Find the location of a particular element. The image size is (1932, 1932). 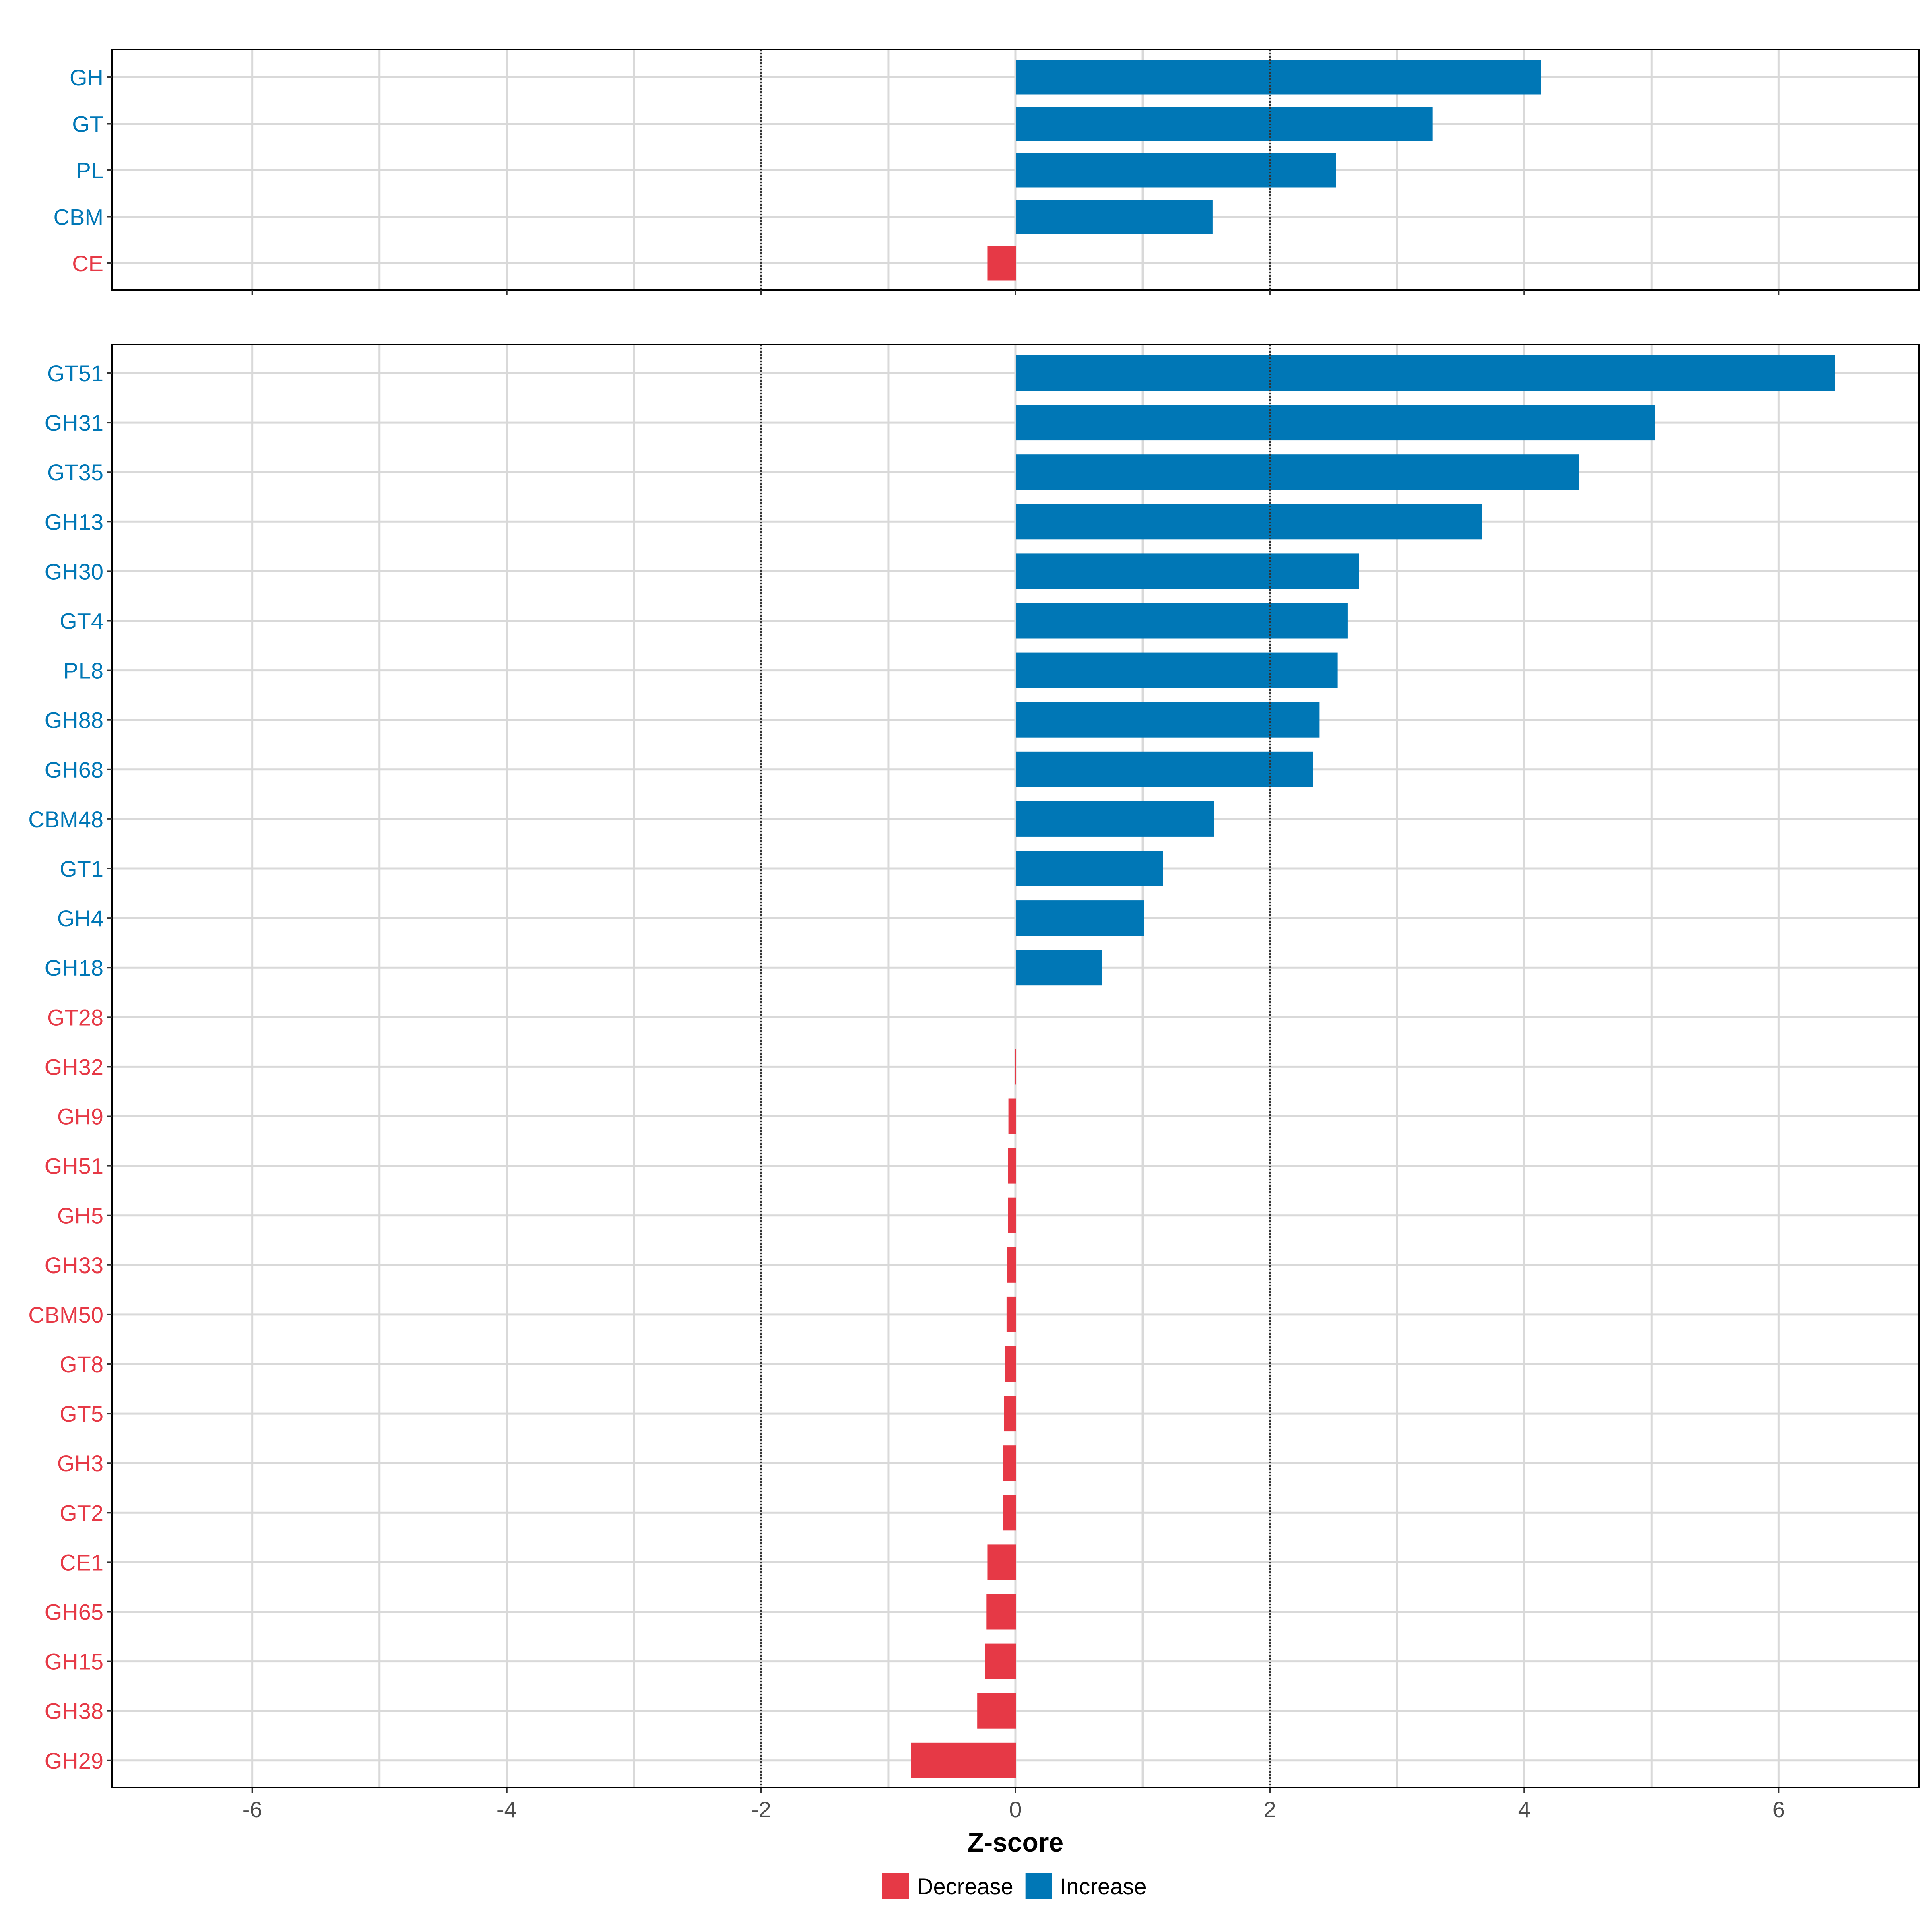

bar-cbm is located at coordinates (1114, 217).